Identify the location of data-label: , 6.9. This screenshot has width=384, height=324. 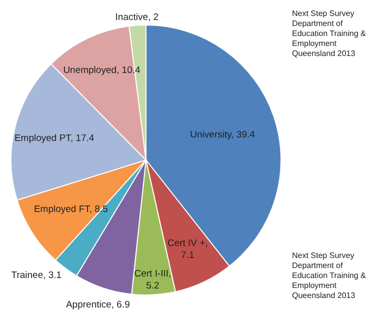
(120, 304).